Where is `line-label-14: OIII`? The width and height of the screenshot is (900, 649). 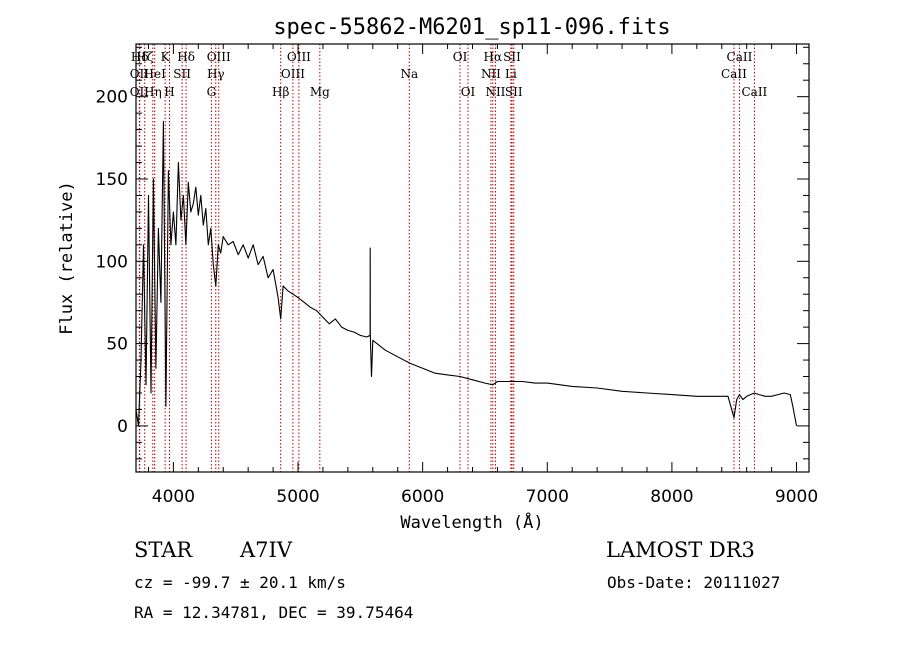 line-label-14: OIII is located at coordinates (299, 57).